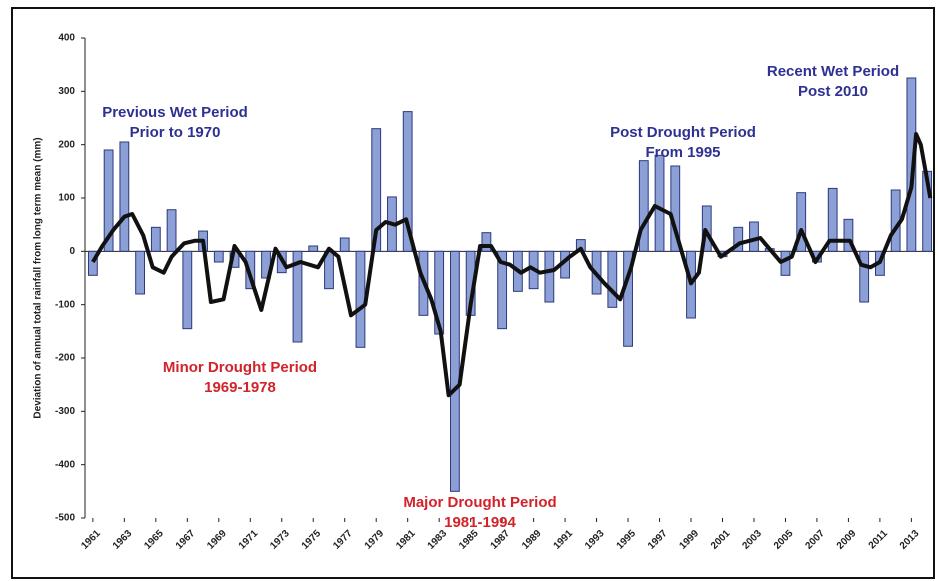 The width and height of the screenshot is (938, 581). Describe the element at coordinates (564, 540) in the screenshot. I see `x-tick-label: 1991` at that location.